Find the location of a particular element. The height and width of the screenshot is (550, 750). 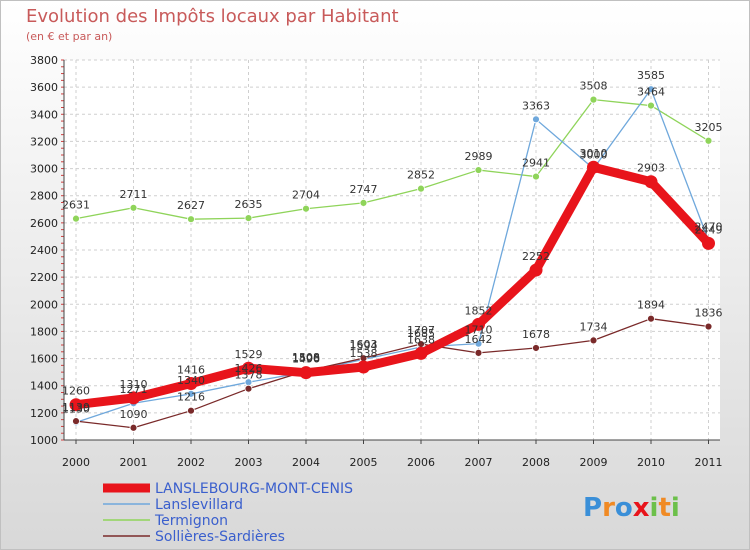

x-tick-label: 2007 is located at coordinates (479, 462).